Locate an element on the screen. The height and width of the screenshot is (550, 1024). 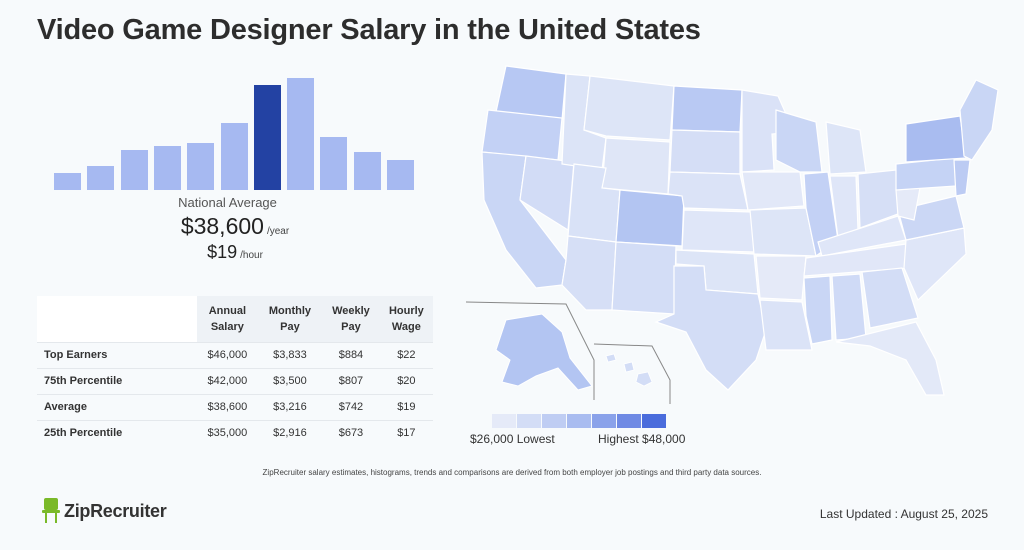
map-inset-line-hawaii is located at coordinates (632, 373).